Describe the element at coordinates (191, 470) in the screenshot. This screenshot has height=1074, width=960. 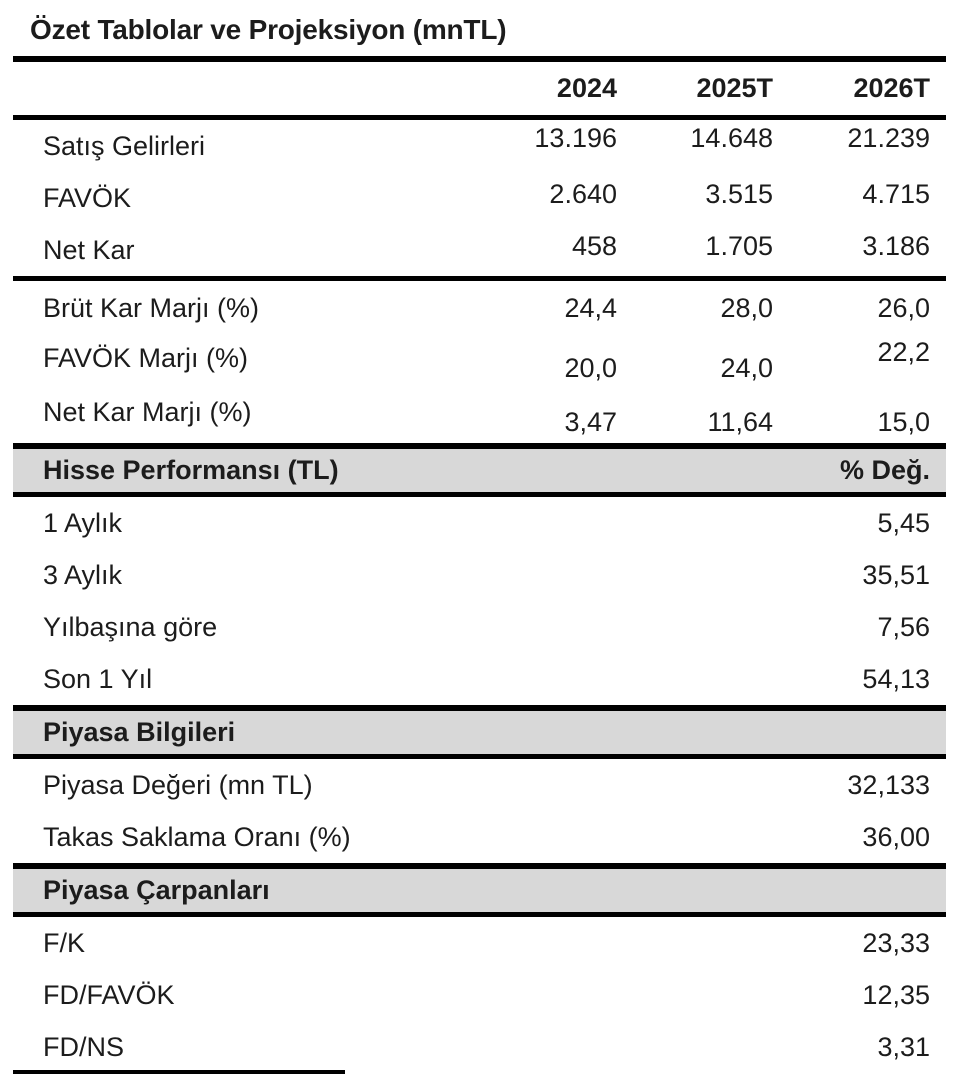
I see `section-header-label: Hisse Performansı (TL)` at that location.